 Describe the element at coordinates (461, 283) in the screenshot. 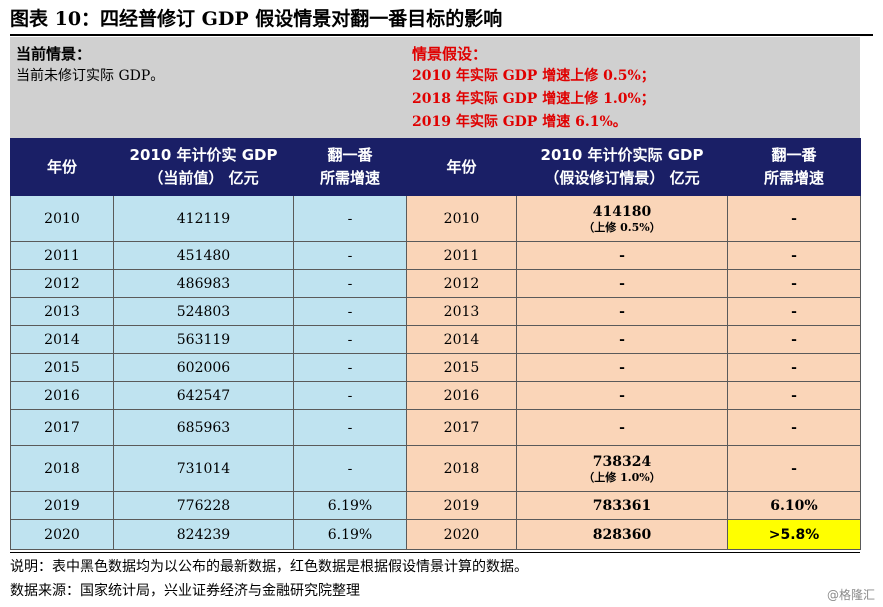

I see `year-scenario-cell: 2012` at that location.